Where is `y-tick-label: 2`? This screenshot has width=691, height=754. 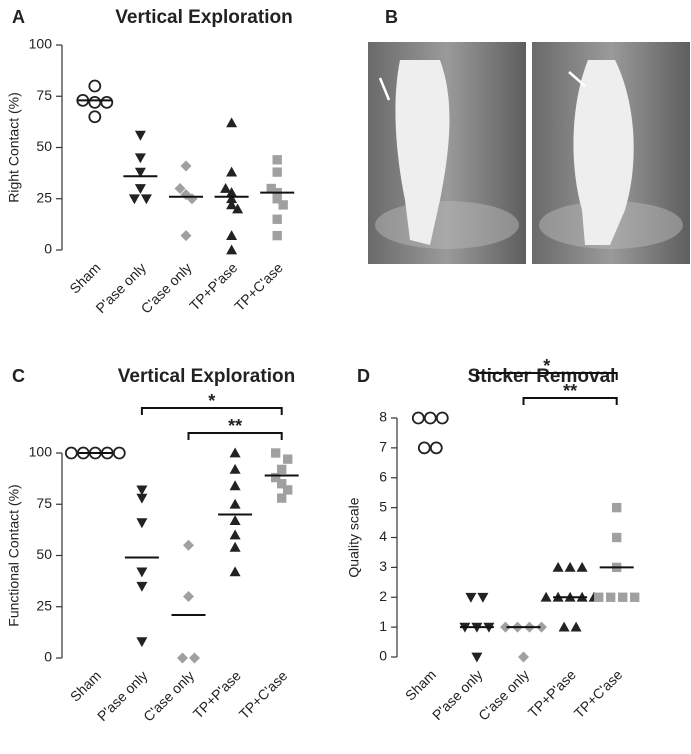 y-tick-label: 2 is located at coordinates (383, 596).